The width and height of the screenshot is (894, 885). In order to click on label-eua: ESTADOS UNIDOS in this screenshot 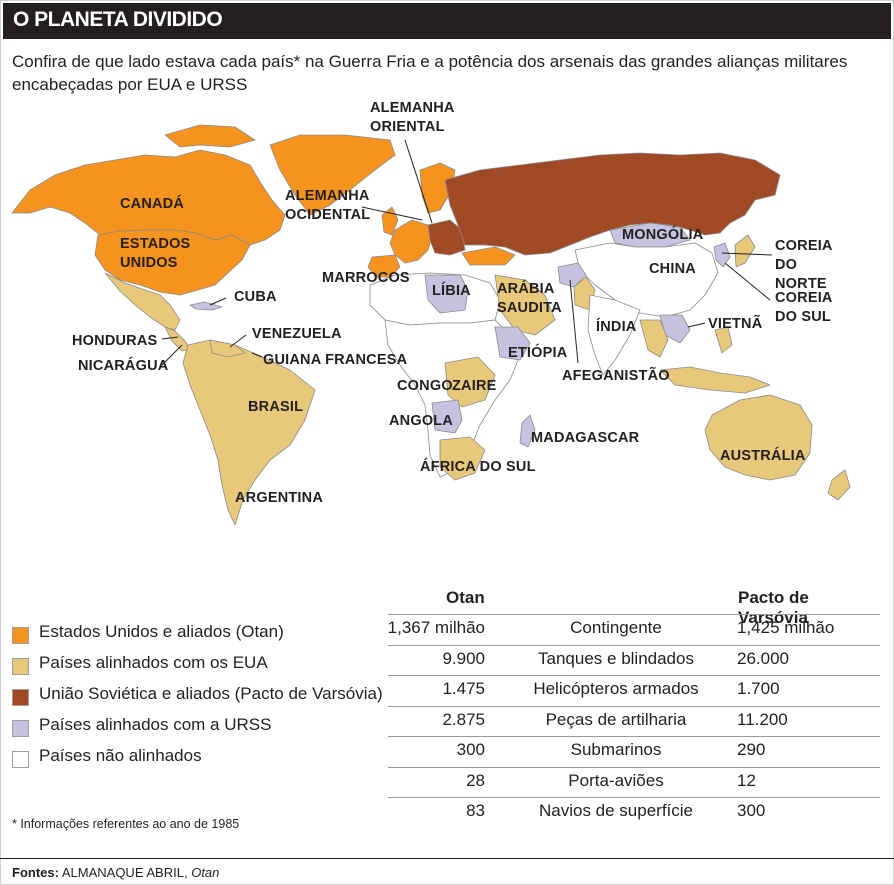, I will do `click(155, 253)`.